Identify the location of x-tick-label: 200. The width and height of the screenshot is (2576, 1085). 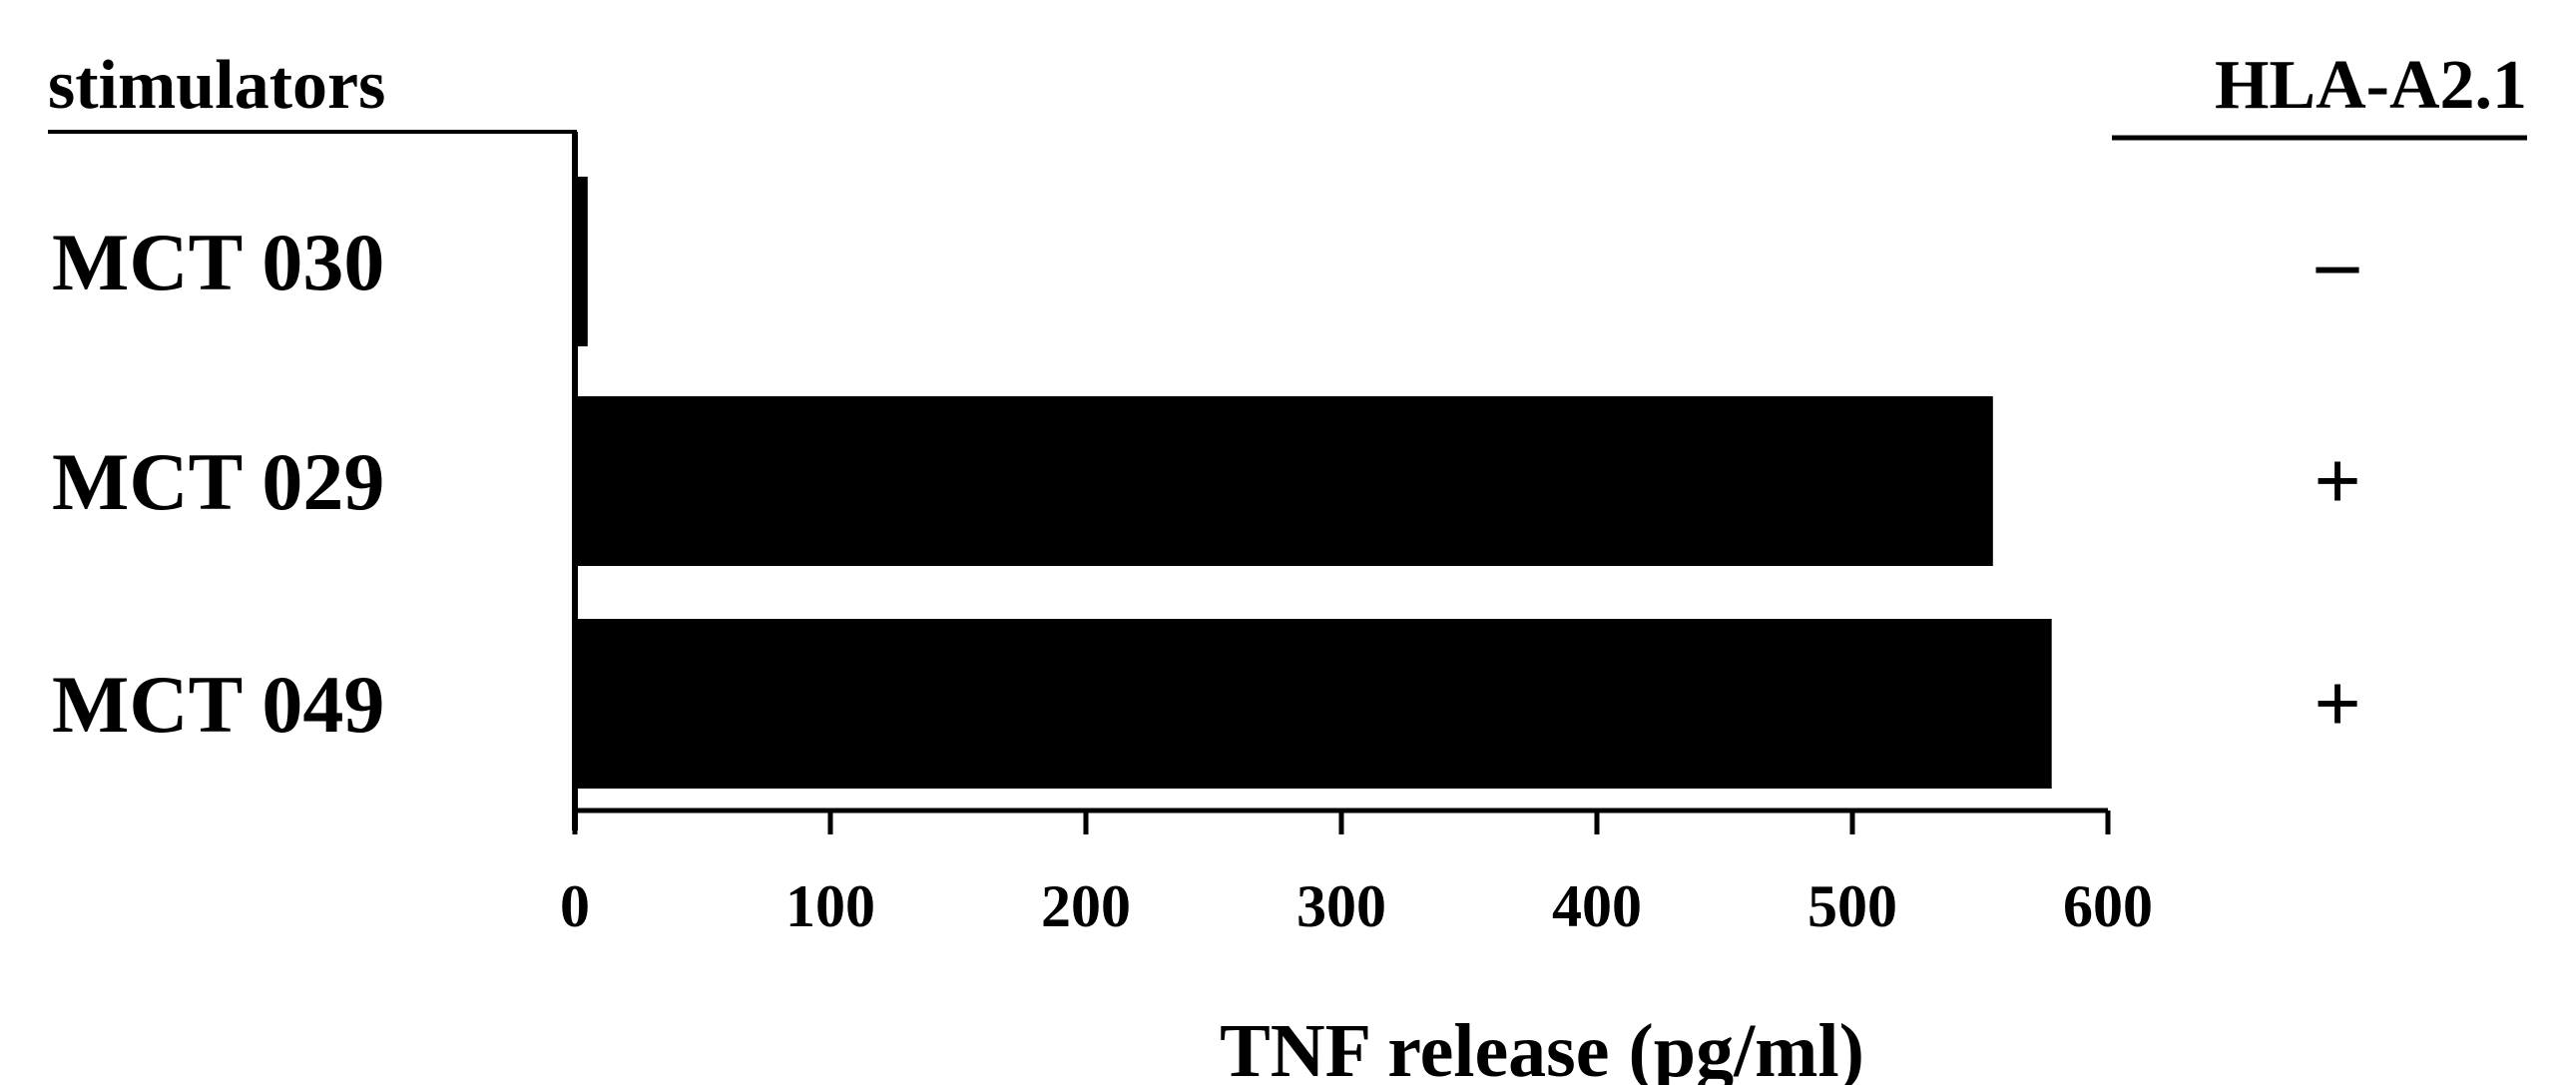
(1086, 906).